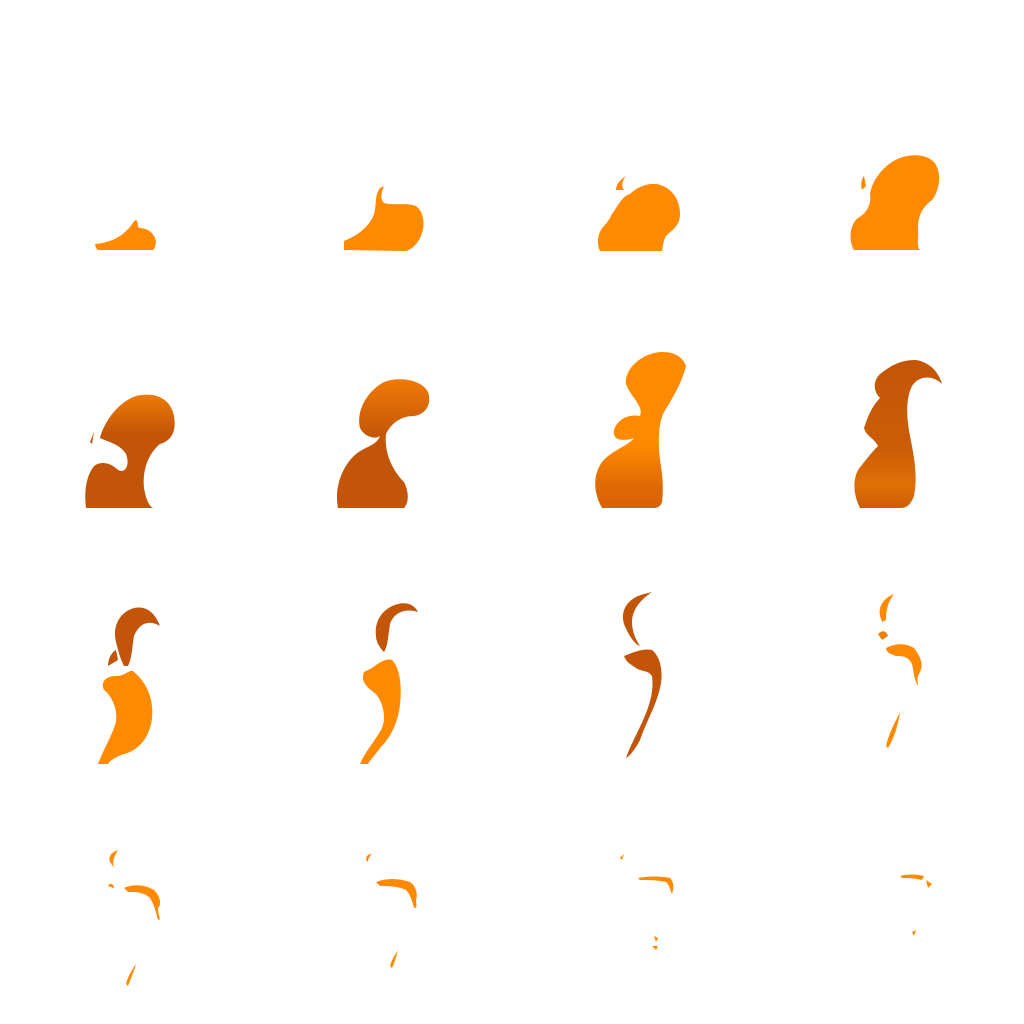  What do you see at coordinates (384, 218) in the screenshot?
I see `flame-frame-2-graphic` at bounding box center [384, 218].